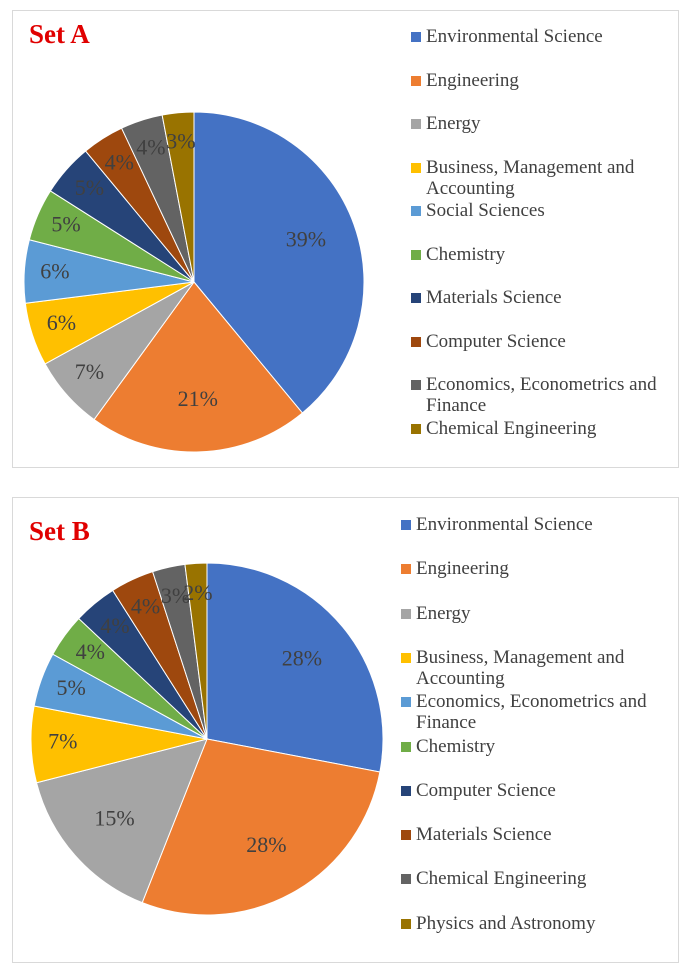  I want to click on data-label: 15%, so click(114, 818).